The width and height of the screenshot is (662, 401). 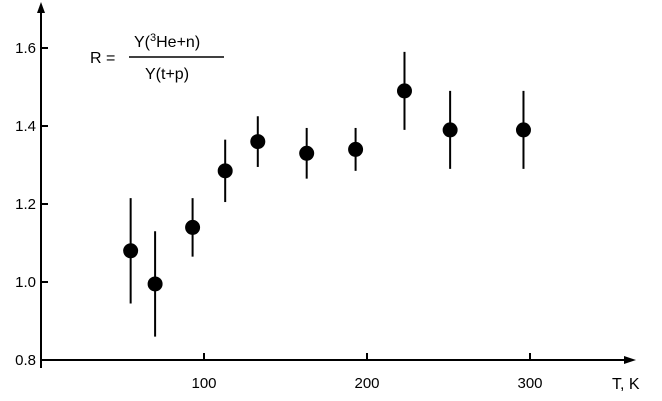 I want to click on x-axis-arrow, so click(x=630, y=360).